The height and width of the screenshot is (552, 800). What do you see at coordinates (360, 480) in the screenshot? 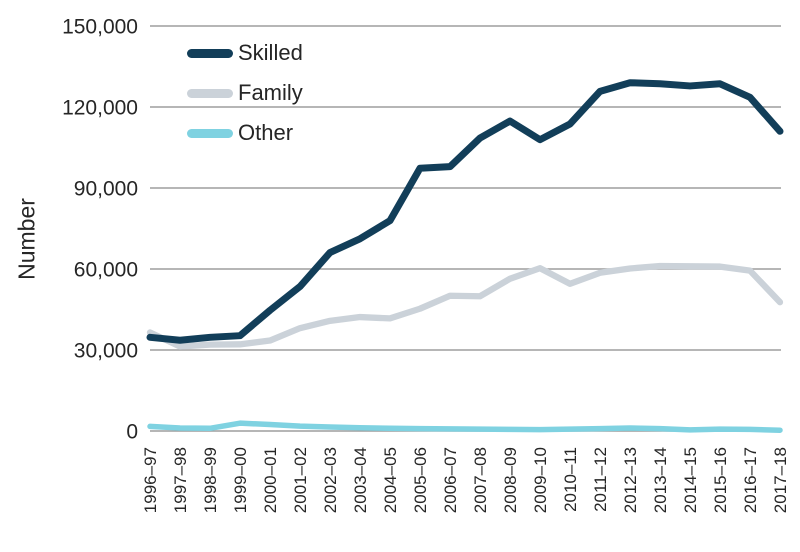
I see `x-tick-label: 2003–04` at bounding box center [360, 480].